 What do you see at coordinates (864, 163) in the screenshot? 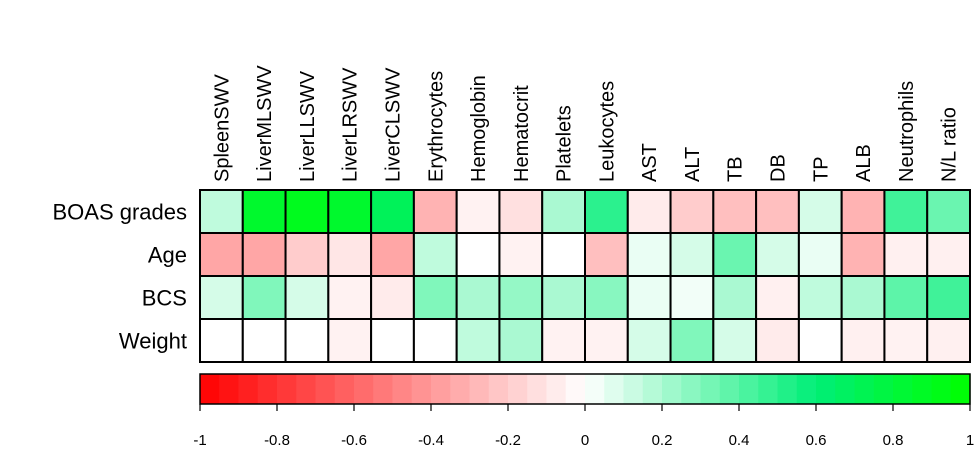
I see `column-label: ALB` at bounding box center [864, 163].